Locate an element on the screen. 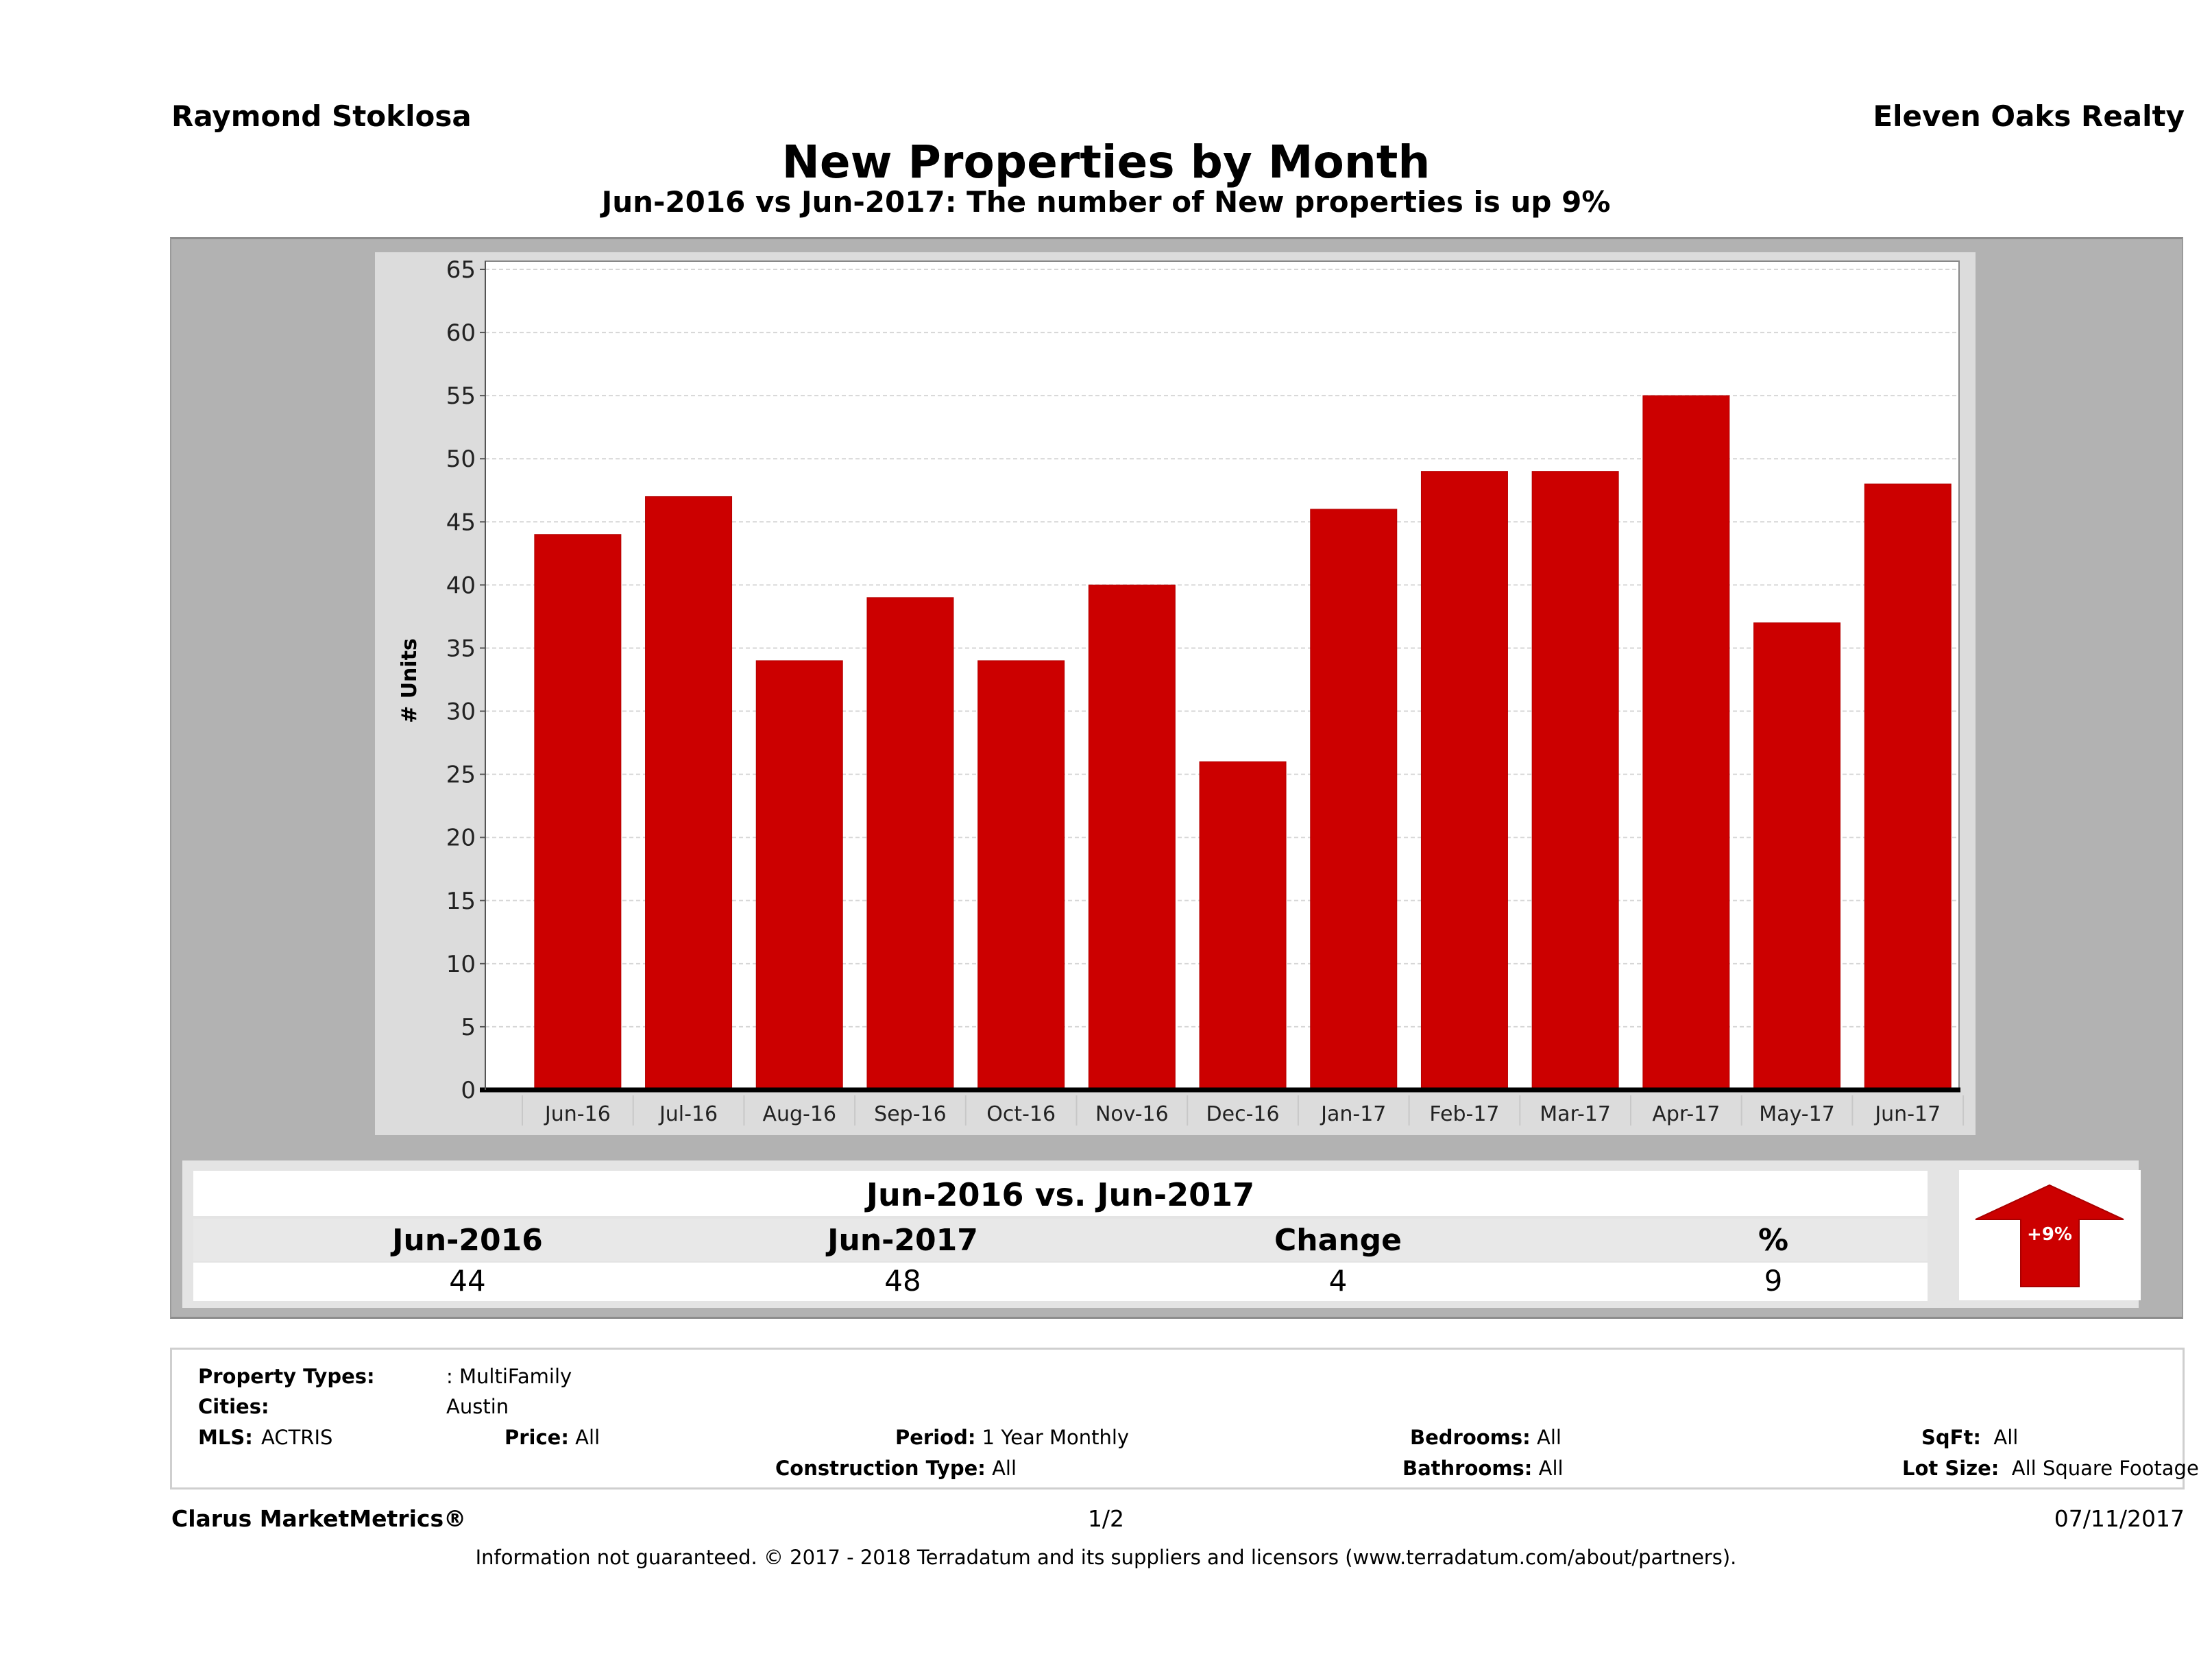 Image resolution: width=2212 pixels, height=1678 pixels. x-tick-label: Nov-16 is located at coordinates (1132, 1114).